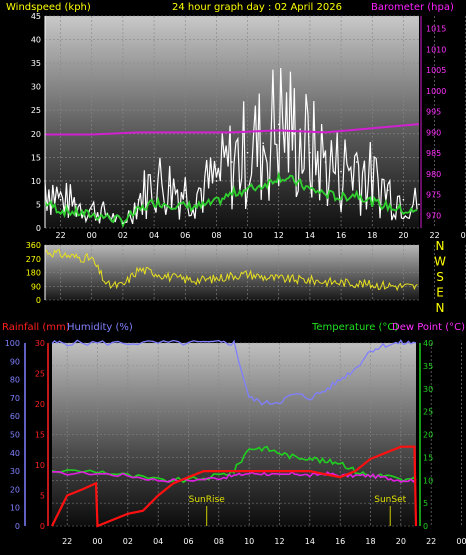 This screenshot has width=466, height=555. Describe the element at coordinates (33, 259) in the screenshot. I see `y-tick-label: 270` at that location.